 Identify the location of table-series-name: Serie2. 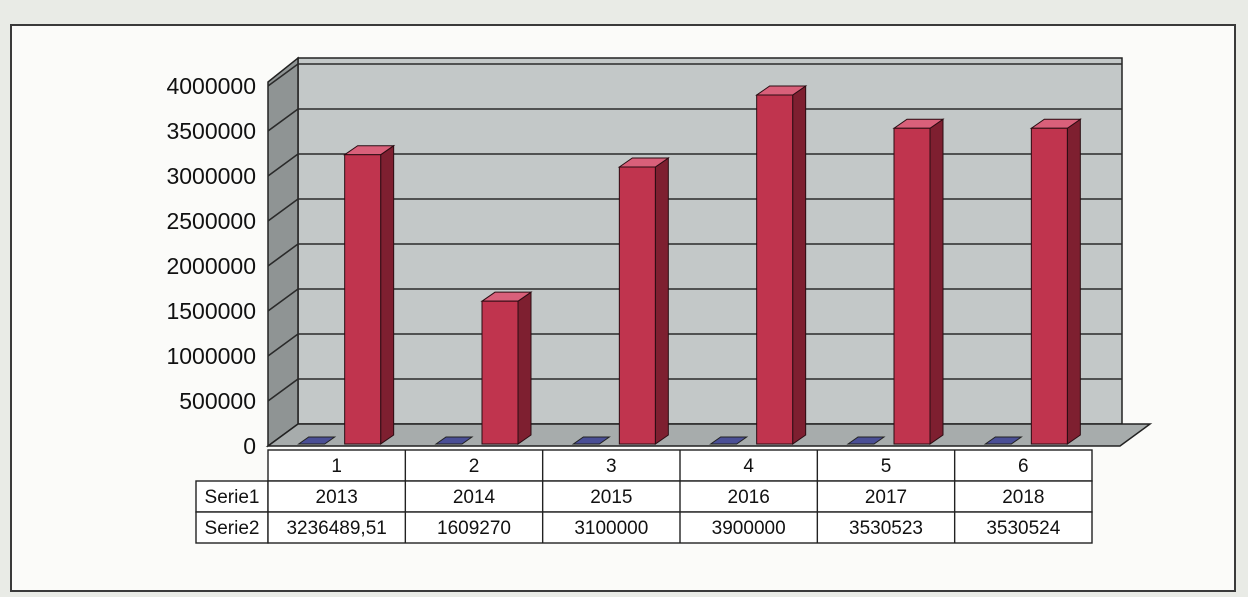
(232, 528).